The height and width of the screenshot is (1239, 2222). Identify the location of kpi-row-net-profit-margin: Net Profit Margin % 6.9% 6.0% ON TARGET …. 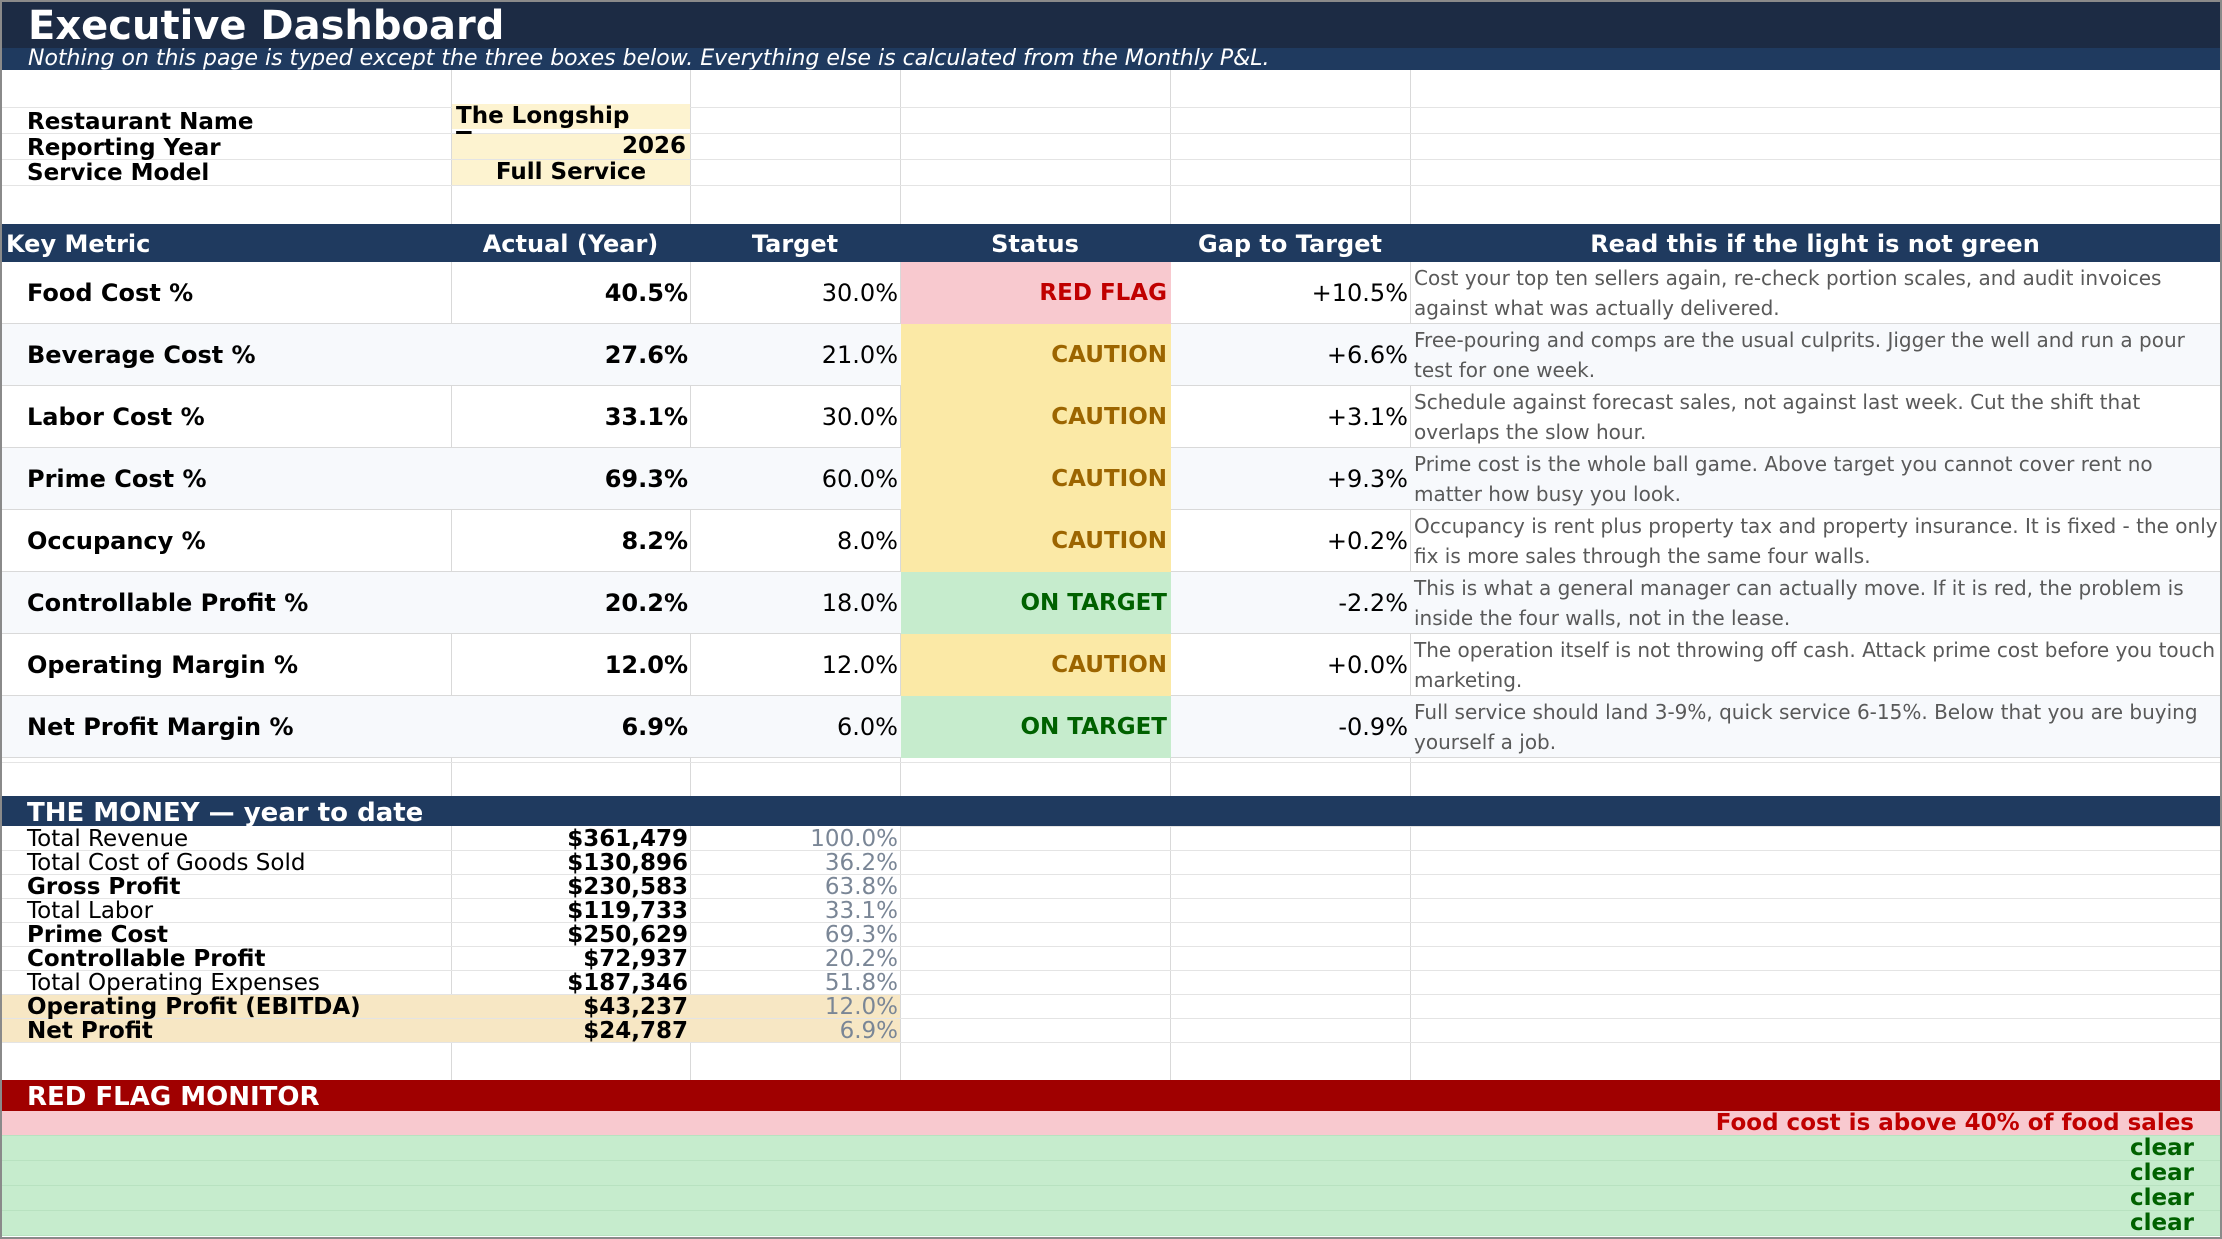
(1111, 727).